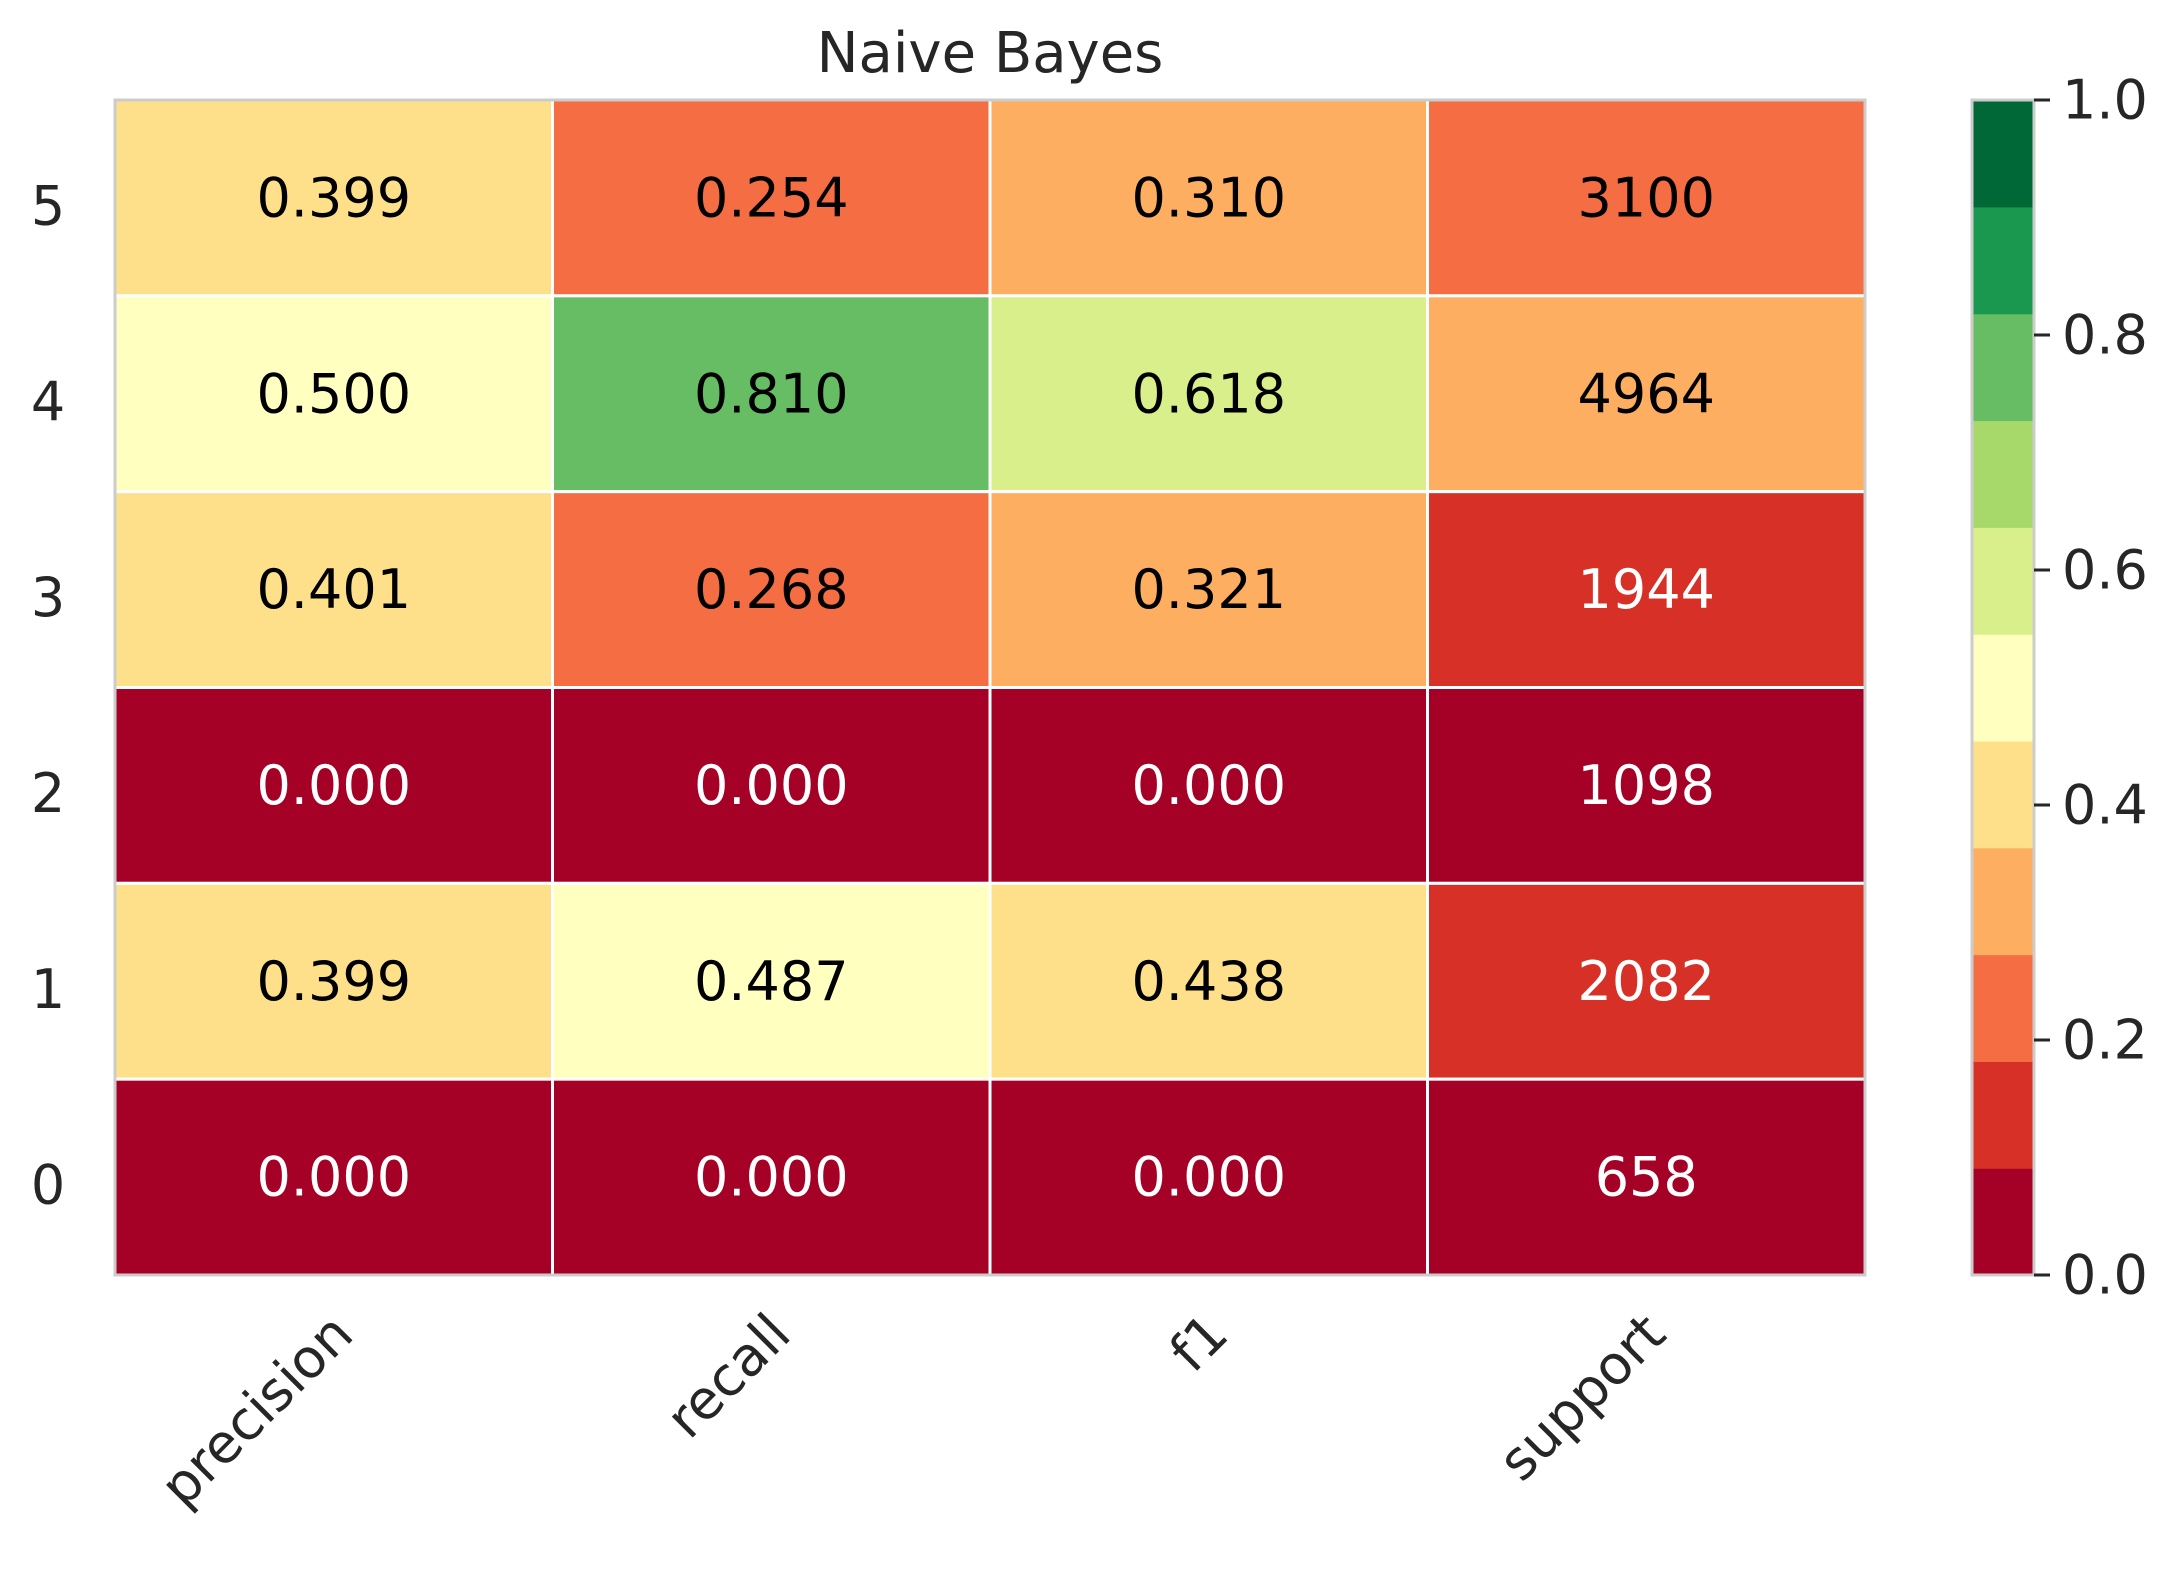 The image size is (2184, 1573). Describe the element at coordinates (1208, 393) in the screenshot. I see `cell-value-label: 0.618` at that location.